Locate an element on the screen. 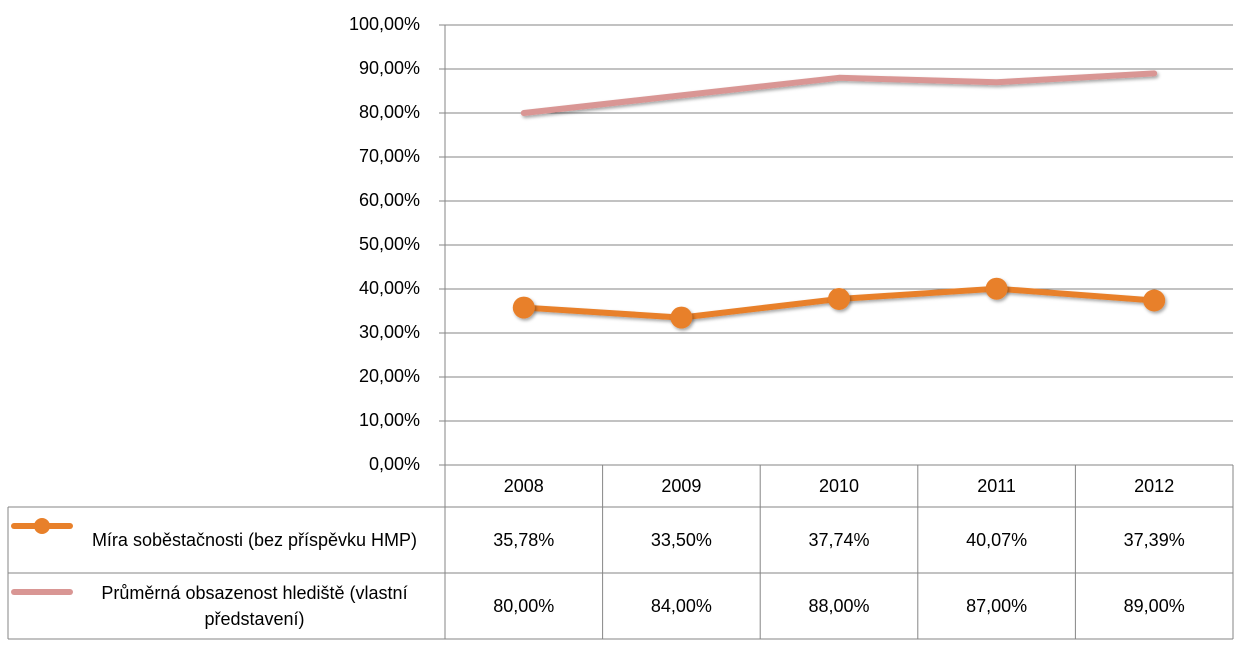 The width and height of the screenshot is (1239, 647). y-tick-label: 70,00% is located at coordinates (389, 156).